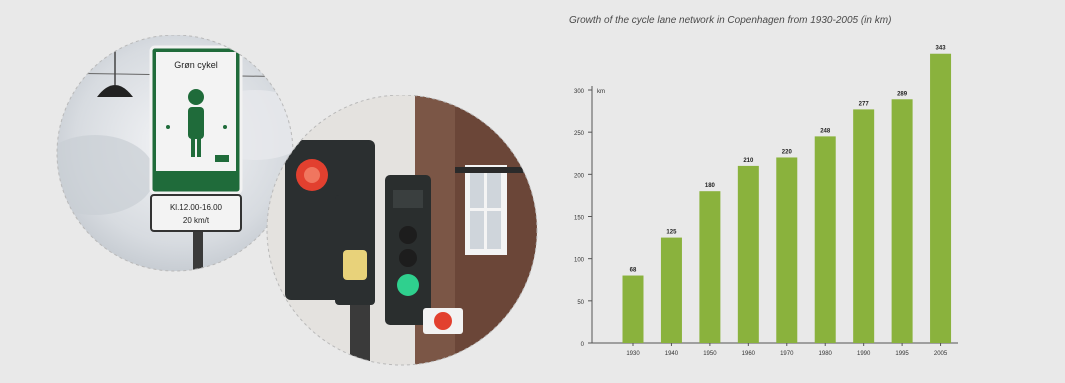  What do you see at coordinates (579, 219) in the screenshot?
I see `y-tick-label: 150` at bounding box center [579, 219].